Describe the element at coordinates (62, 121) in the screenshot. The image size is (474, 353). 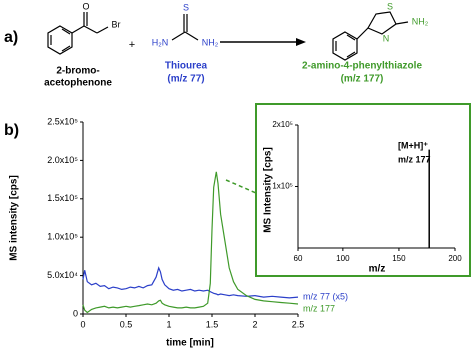
I see `y-tick-label: 2.5x10⁵` at that location.